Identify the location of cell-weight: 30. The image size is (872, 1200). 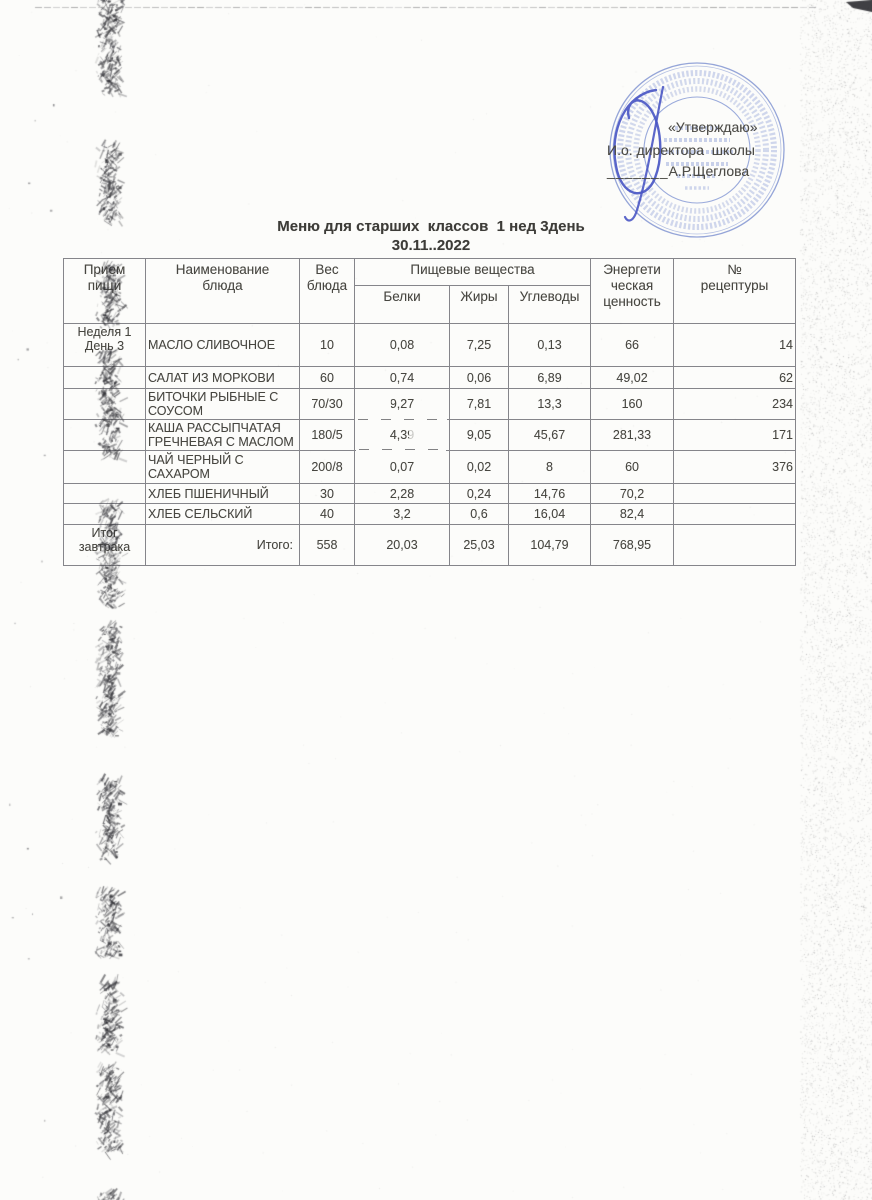
(327, 493).